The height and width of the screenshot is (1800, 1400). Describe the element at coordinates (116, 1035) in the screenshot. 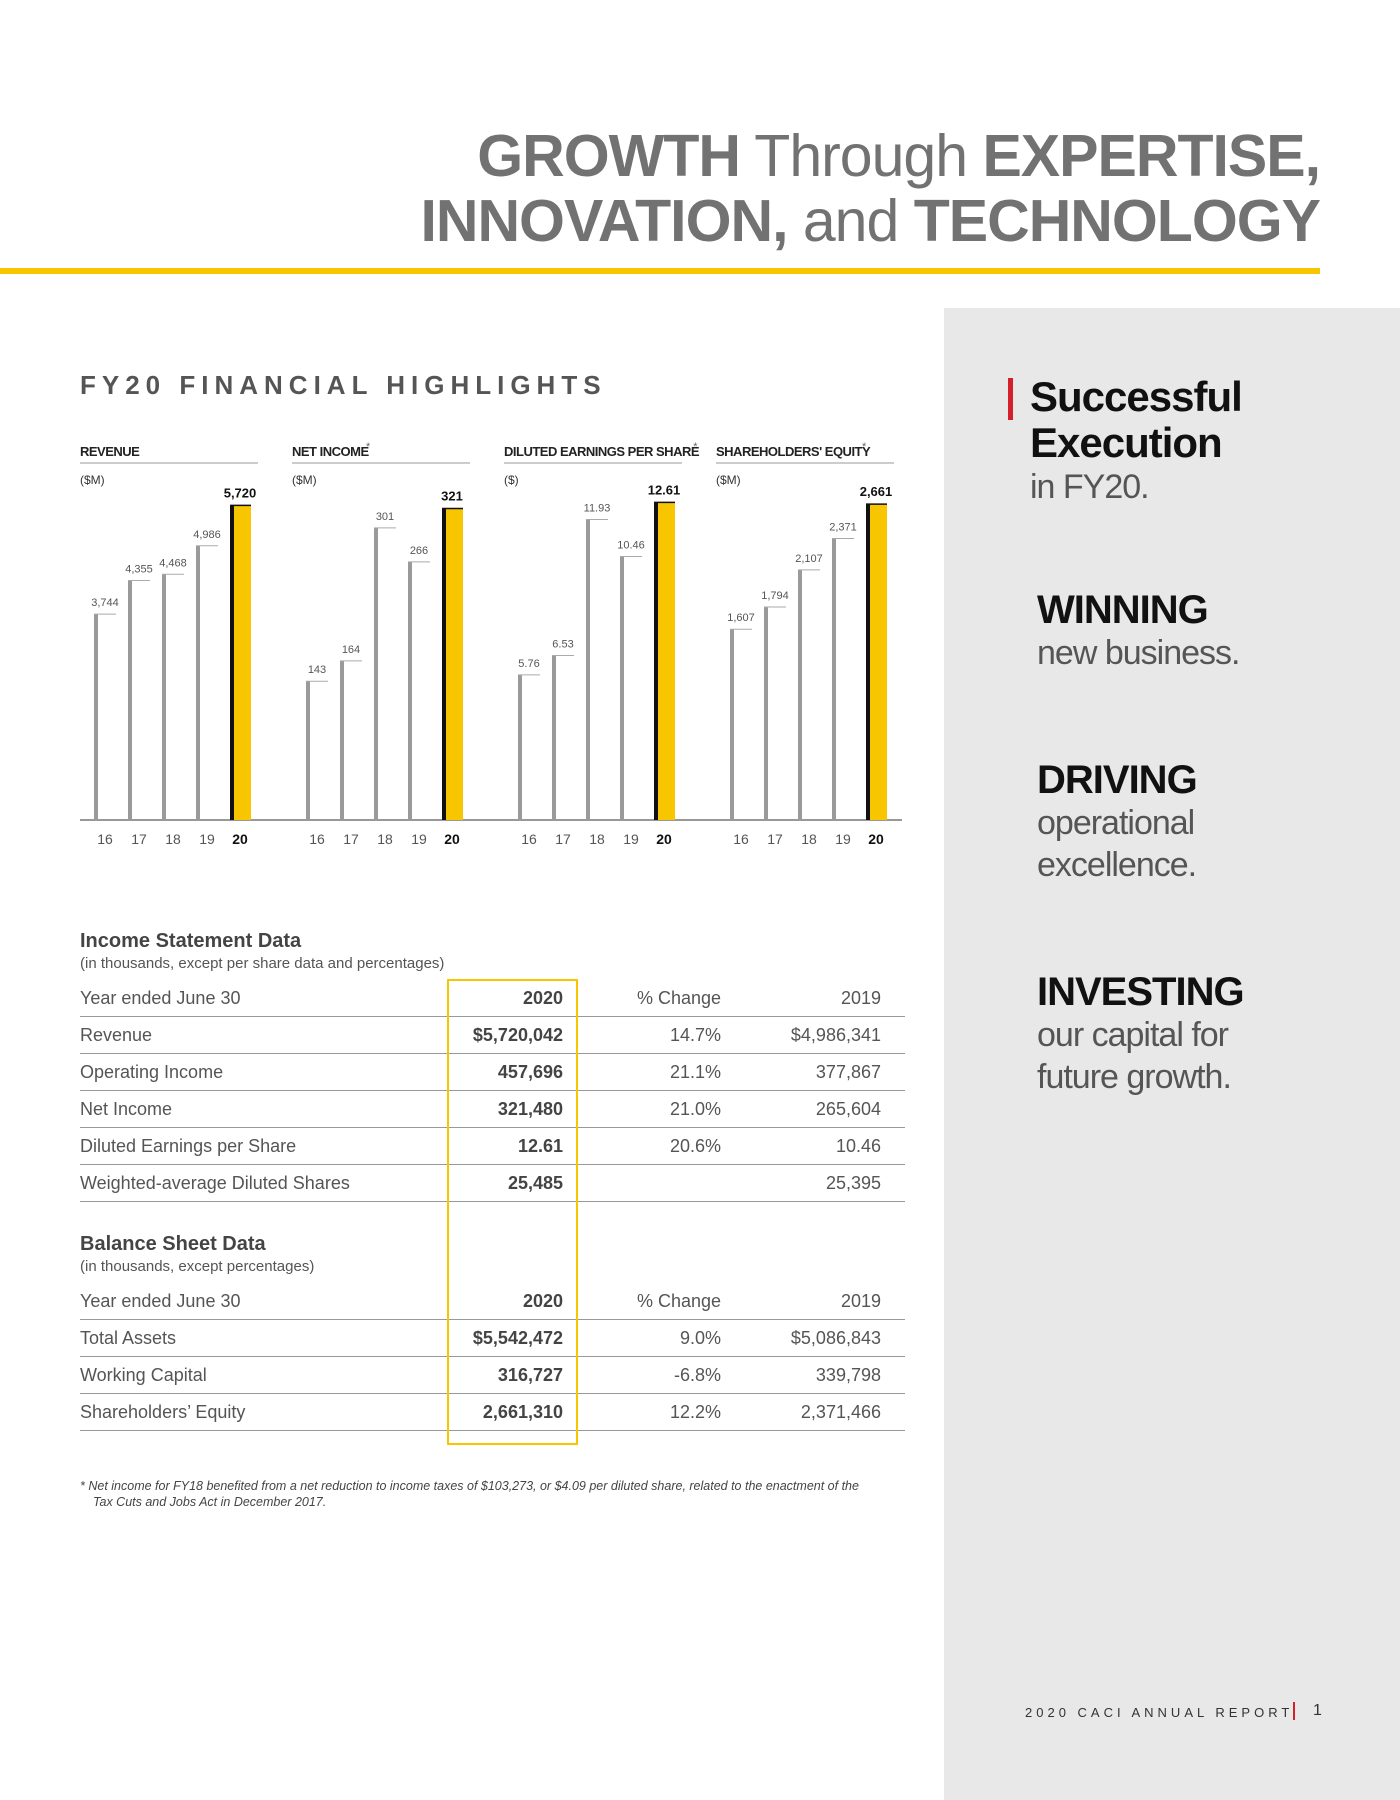

I see `income-cell-label: Revenue` at that location.